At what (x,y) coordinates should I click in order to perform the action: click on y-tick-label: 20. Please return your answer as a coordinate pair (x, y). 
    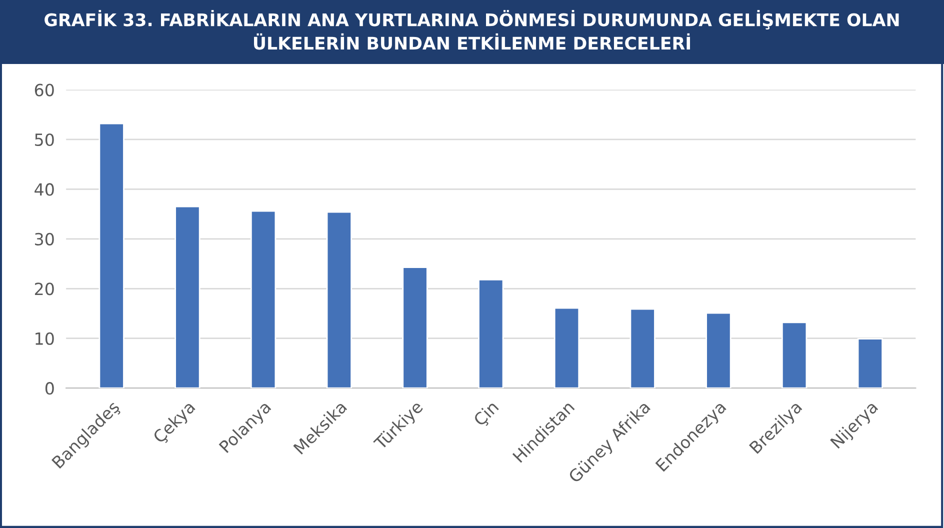
    Looking at the image, I should click on (44, 289).